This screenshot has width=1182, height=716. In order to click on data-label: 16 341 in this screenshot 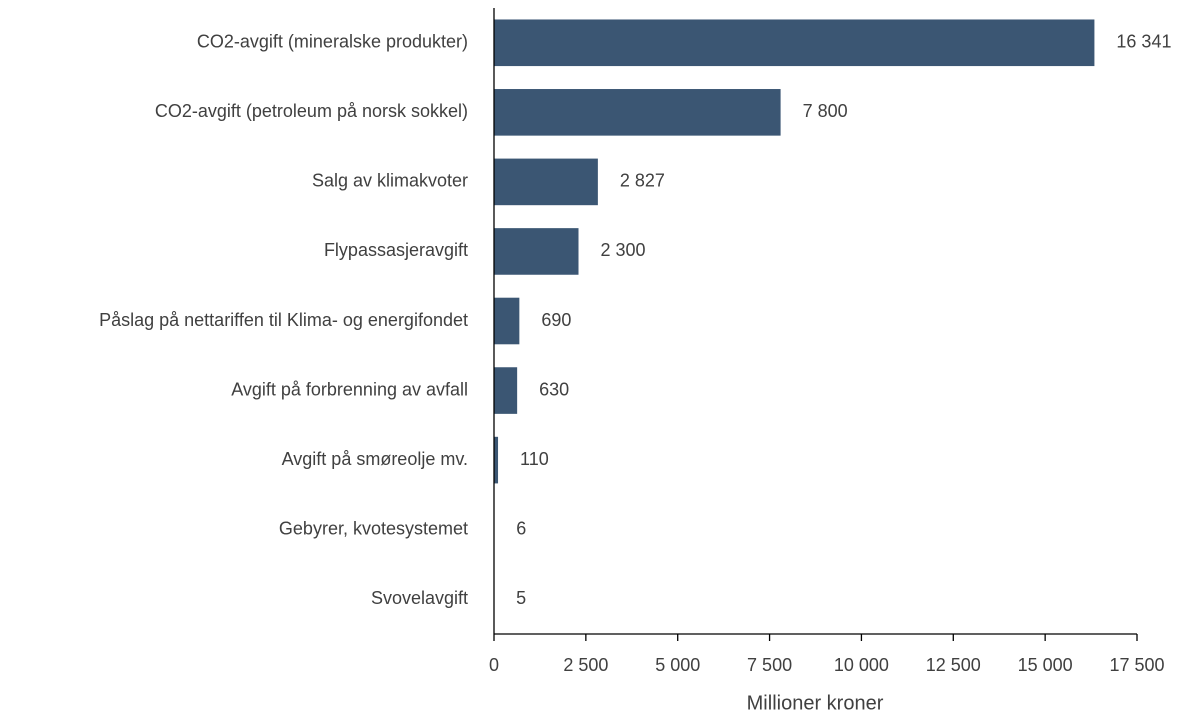, I will do `click(1143, 42)`.